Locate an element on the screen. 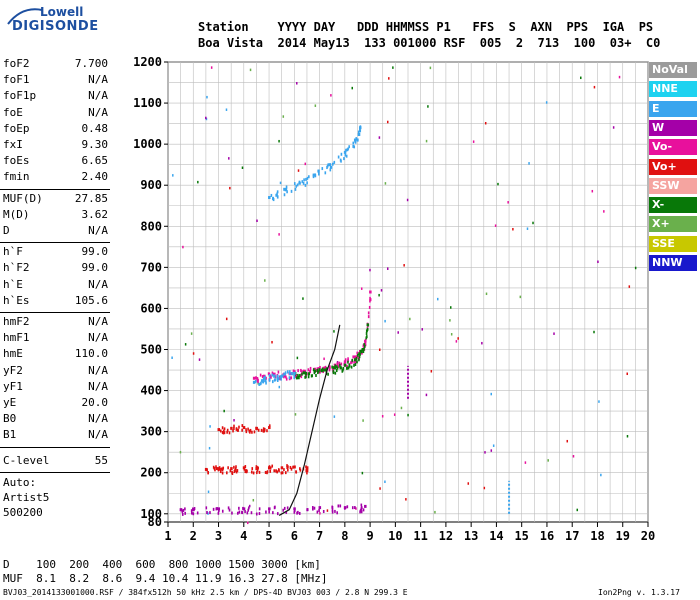 Image resolution: width=700 pixels, height=600 pixels. data-point-e is located at coordinates (274, 376).